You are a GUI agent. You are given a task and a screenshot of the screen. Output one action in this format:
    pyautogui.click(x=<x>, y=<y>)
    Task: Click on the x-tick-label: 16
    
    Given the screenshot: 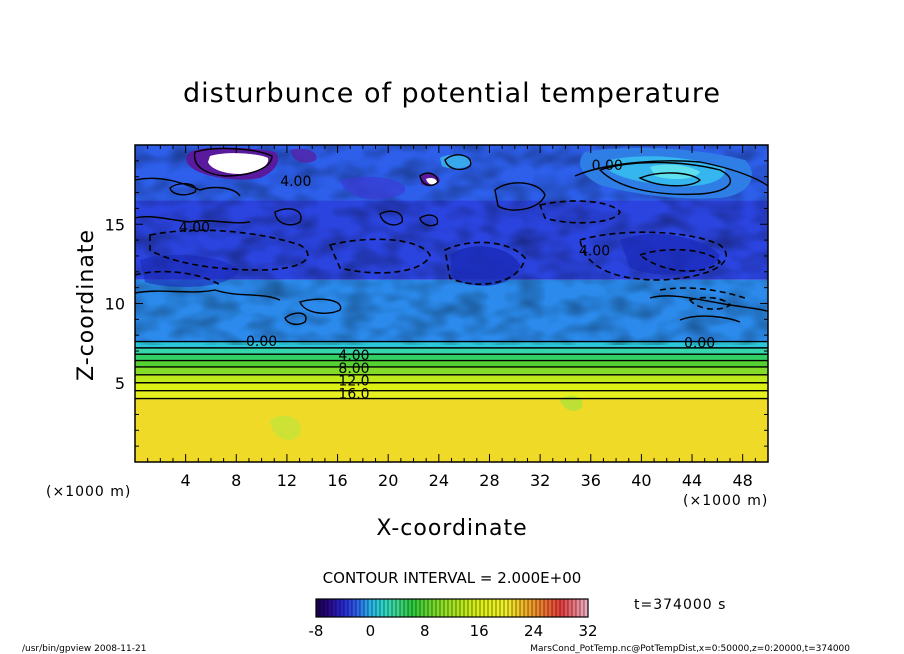 What is the action you would take?
    pyautogui.click(x=337, y=480)
    